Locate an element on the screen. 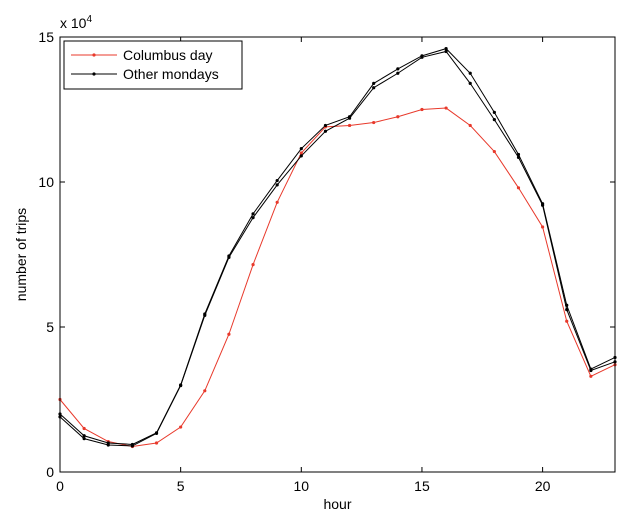 The height and width of the screenshot is (514, 626). x-tick-label: 20 is located at coordinates (543, 486).